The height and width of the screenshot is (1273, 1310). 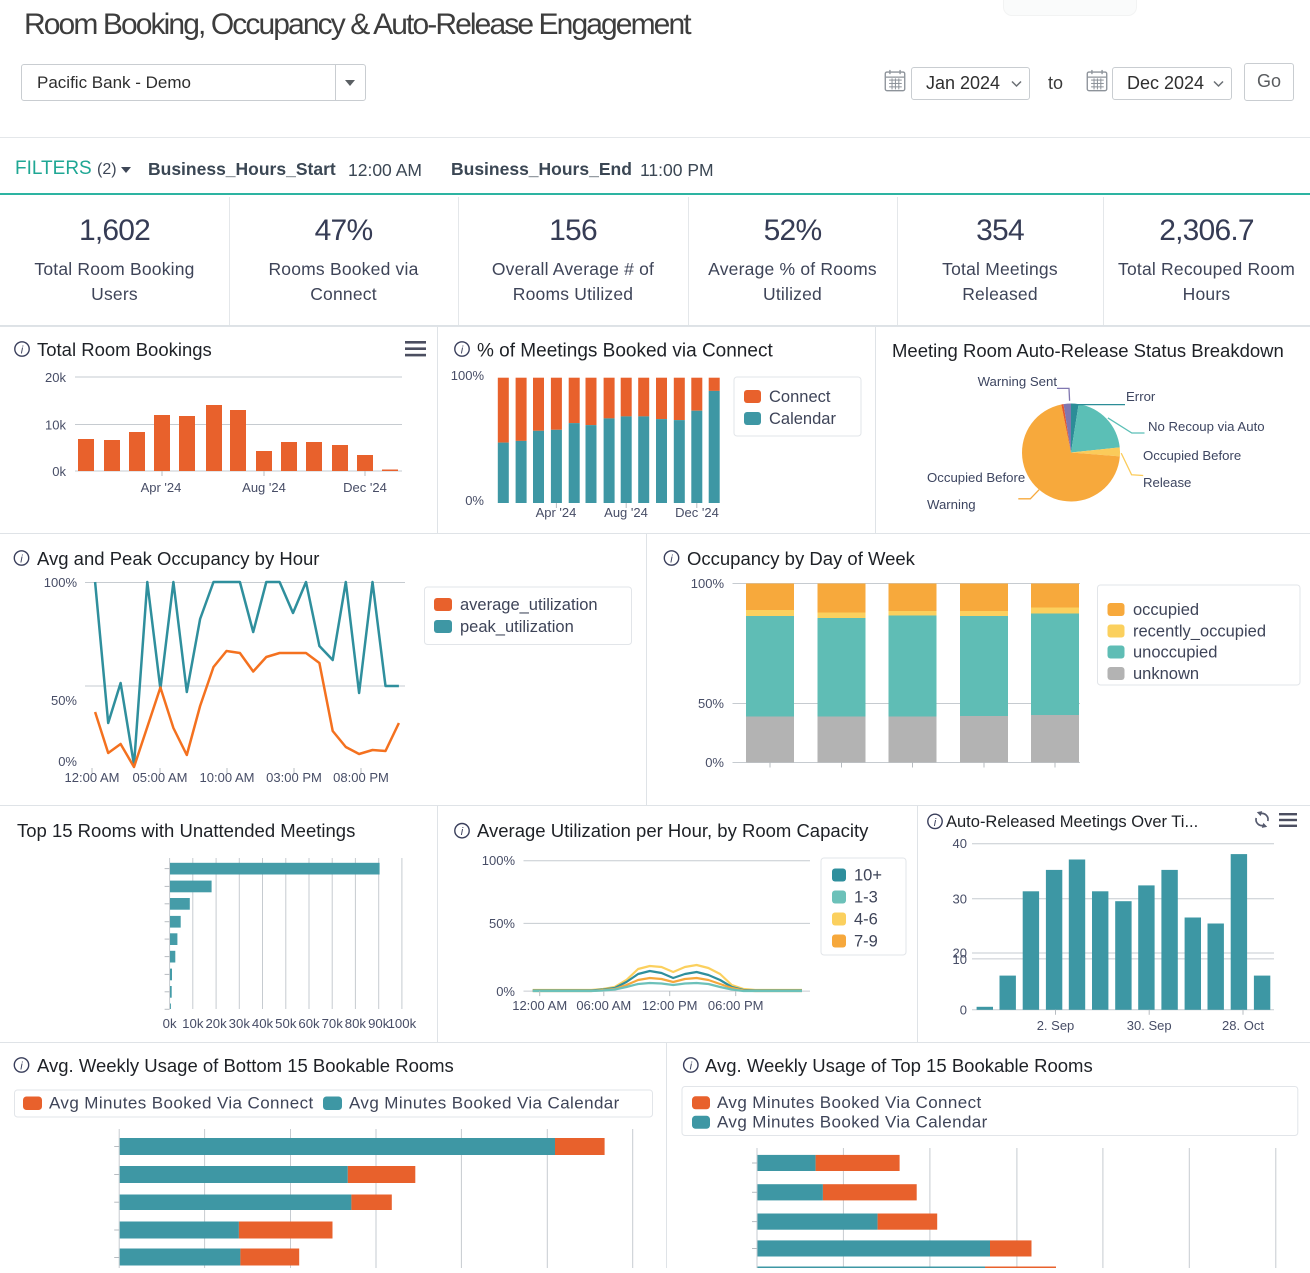 I want to click on svg-text: 70k, so click(x=333, y=1023).